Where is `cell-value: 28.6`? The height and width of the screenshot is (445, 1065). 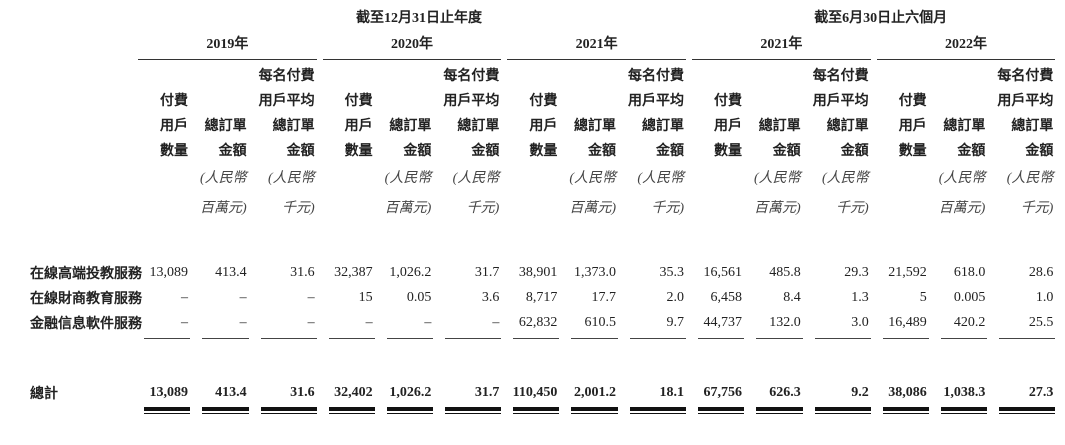 cell-value: 28.6 is located at coordinates (1041, 272).